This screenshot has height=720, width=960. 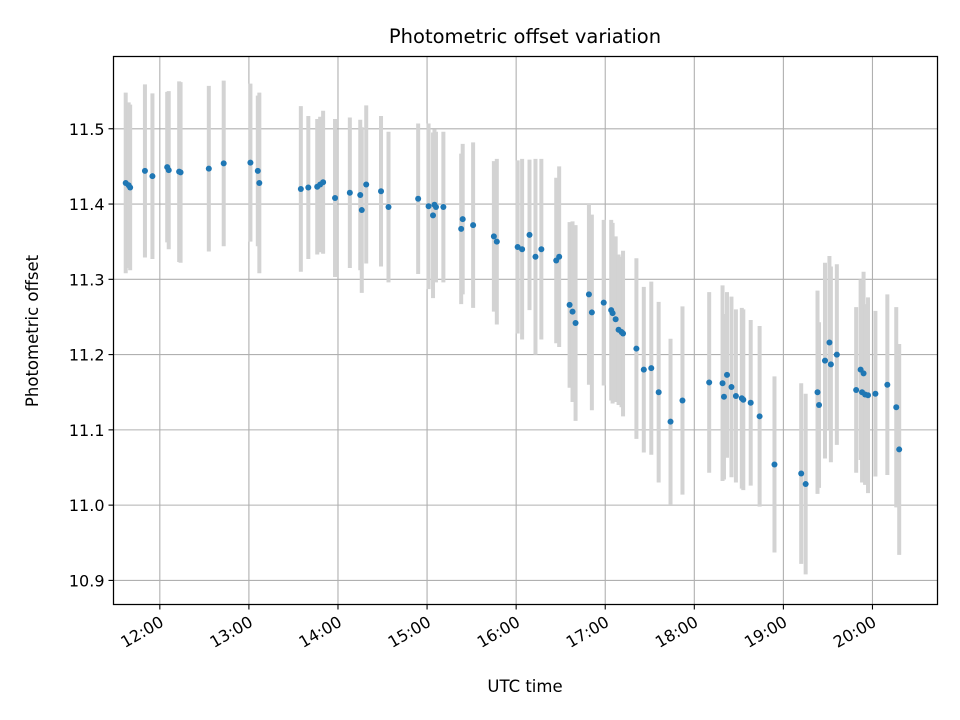 What do you see at coordinates (87, 204) in the screenshot?
I see `y-tick-label: 11.4` at bounding box center [87, 204].